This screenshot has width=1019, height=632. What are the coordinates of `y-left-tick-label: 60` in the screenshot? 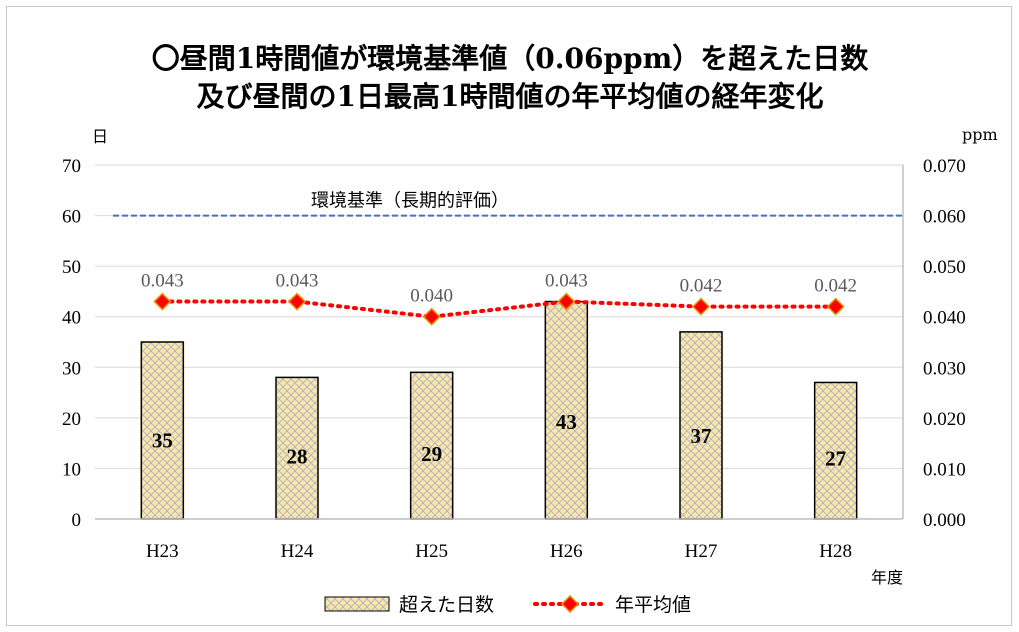 It's located at (71, 217).